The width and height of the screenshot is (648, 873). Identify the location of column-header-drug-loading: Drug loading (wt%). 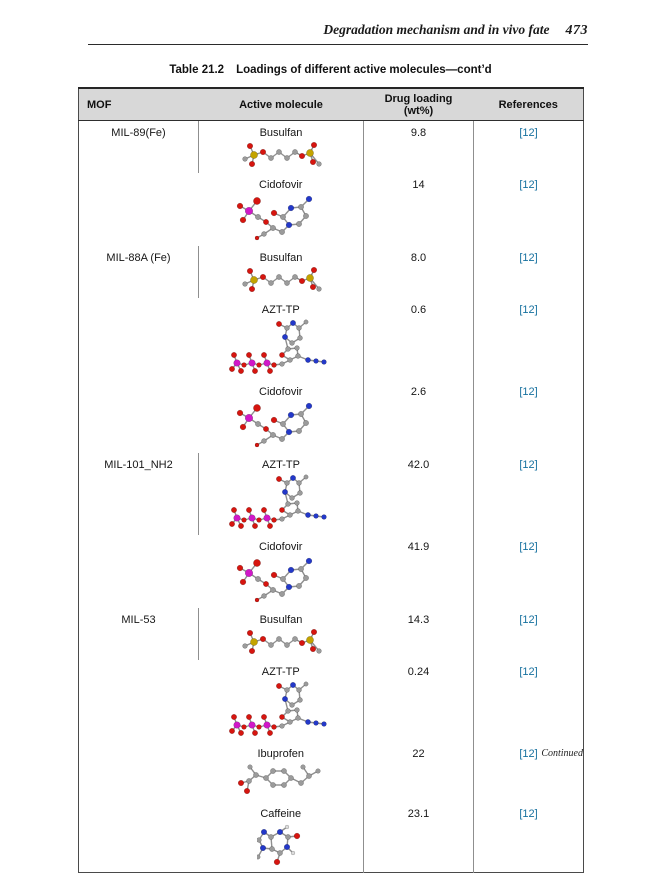
(418, 104).